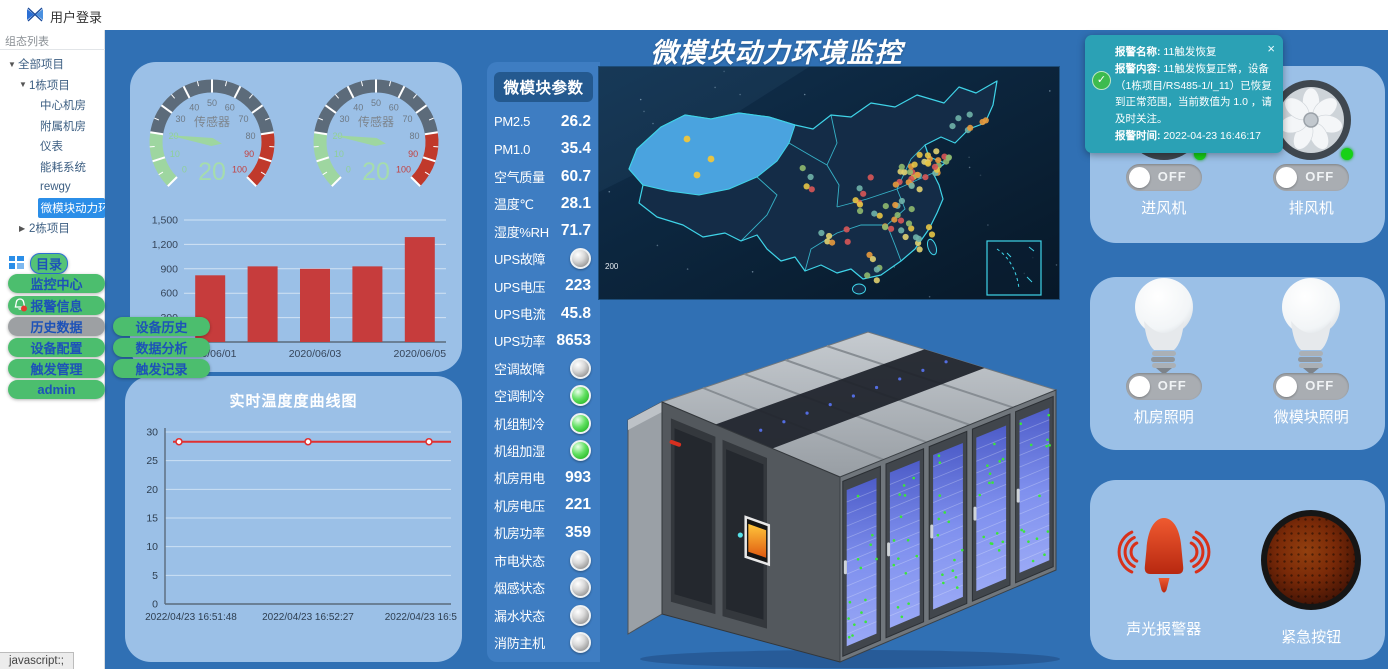  Describe the element at coordinates (175, 154) in the screenshot. I see `svg-text: 10` at that location.